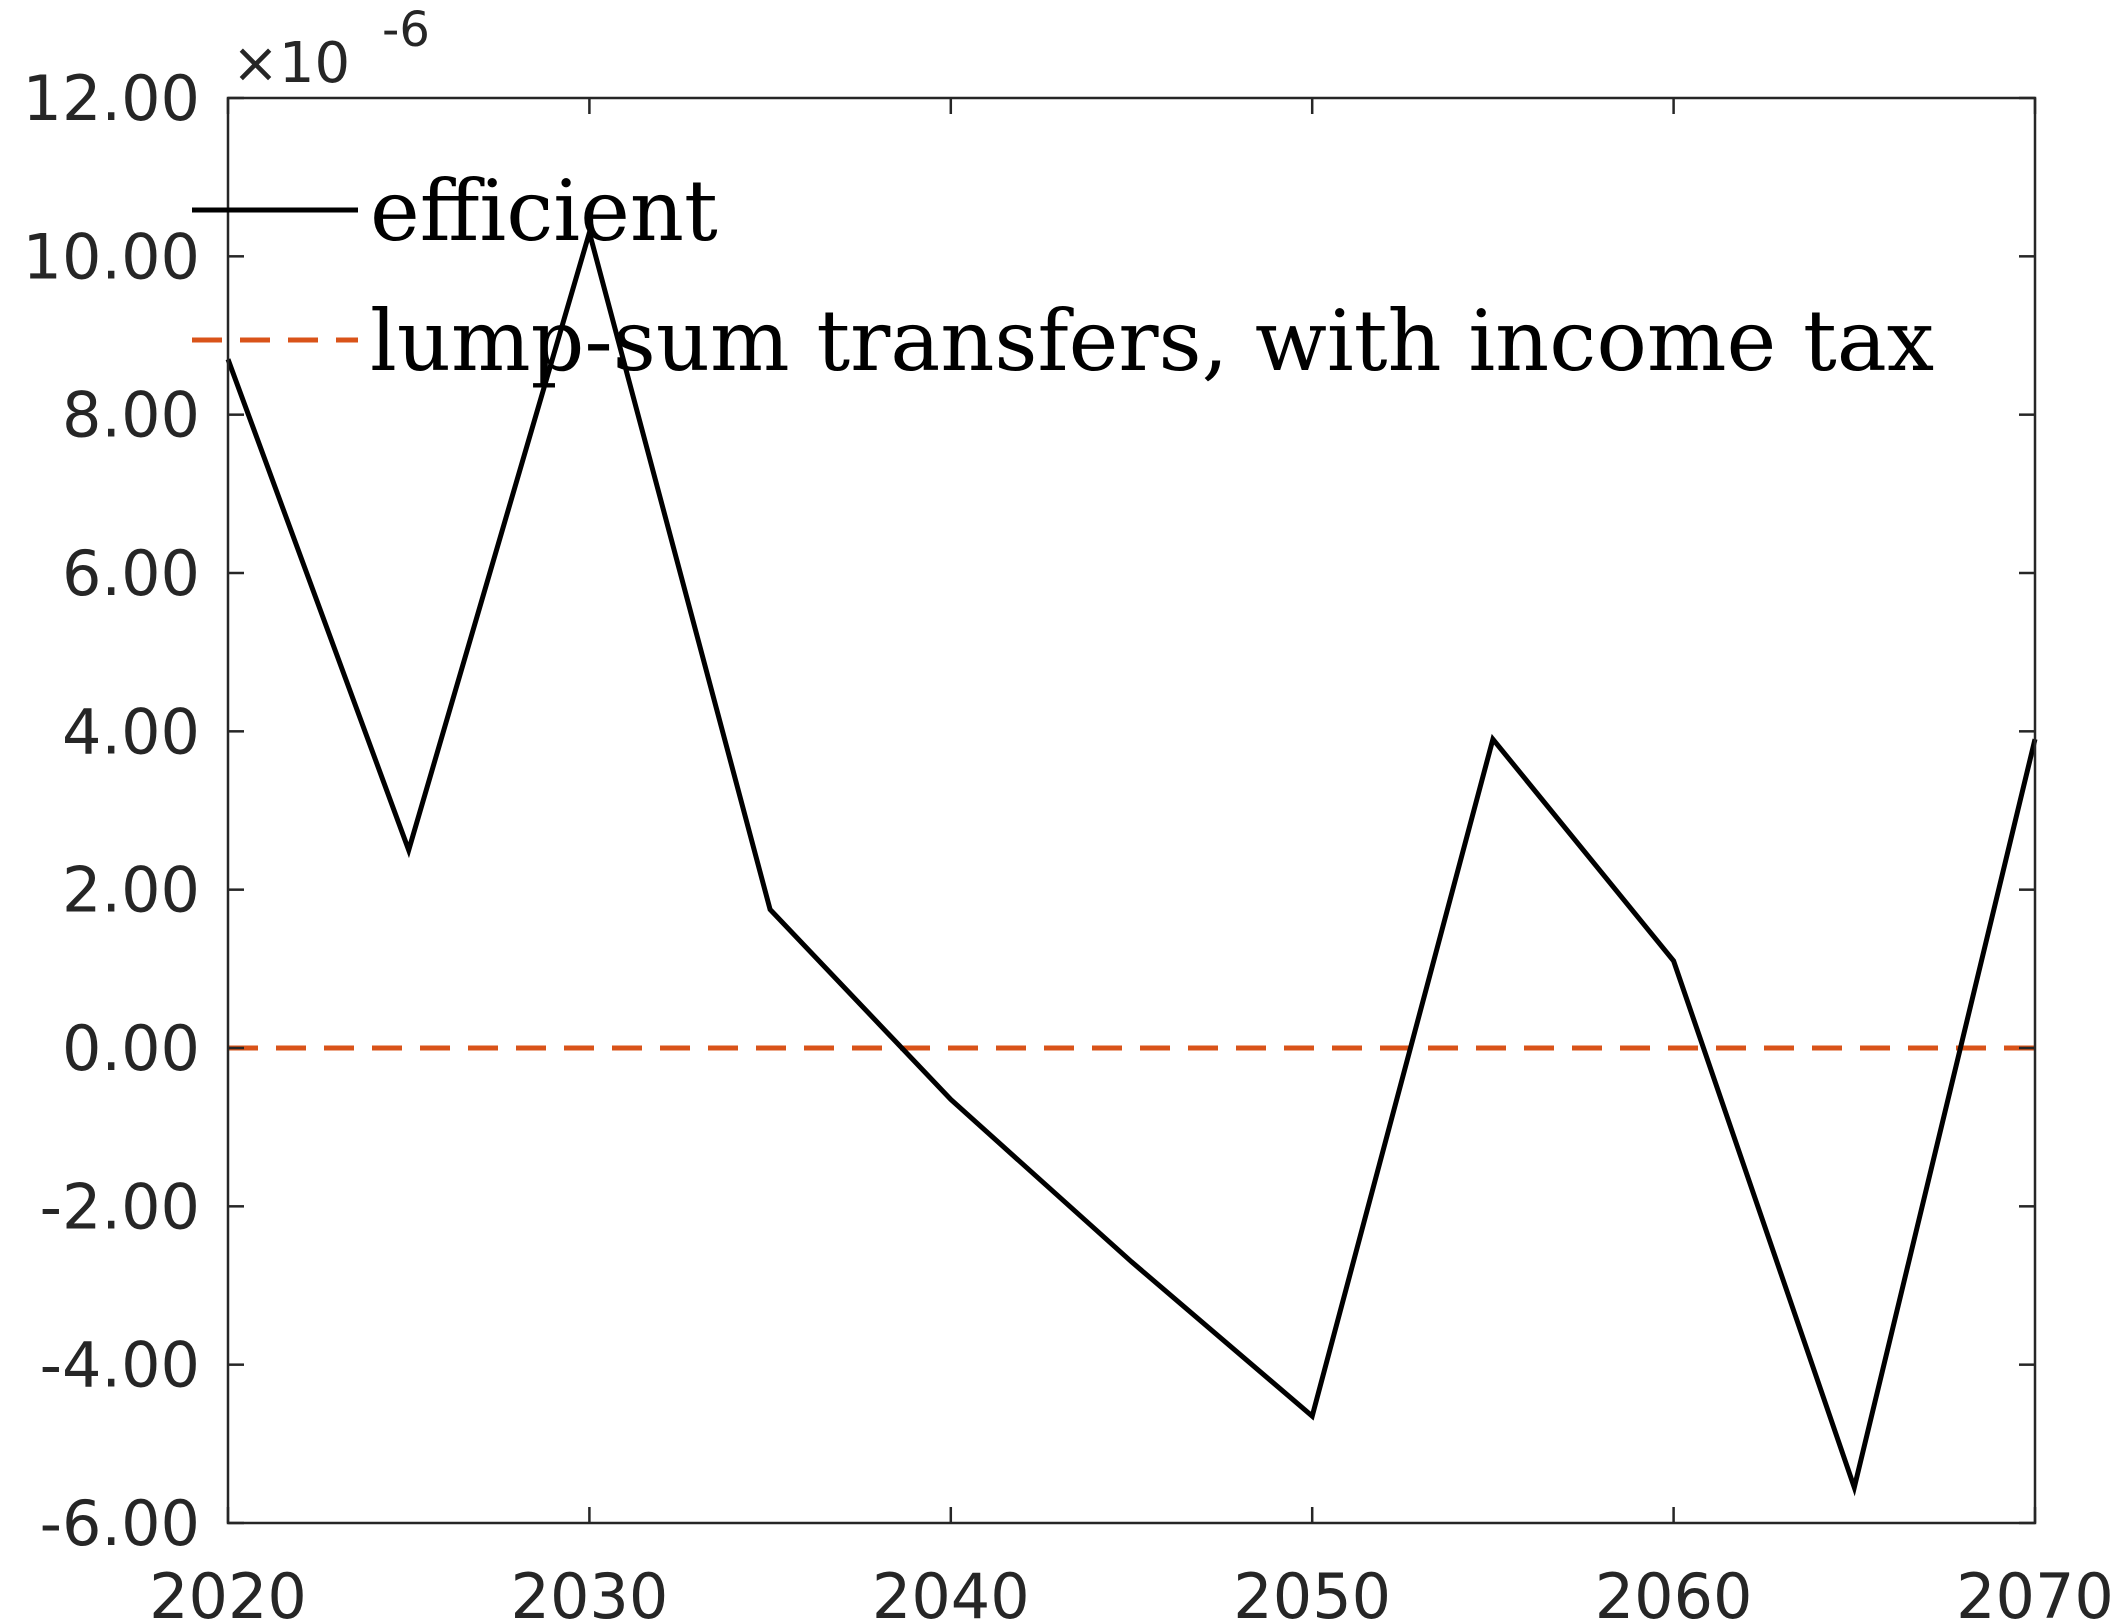 The width and height of the screenshot is (2125, 1622). I want to click on exponent-times-ten: ×10, so click(291, 63).